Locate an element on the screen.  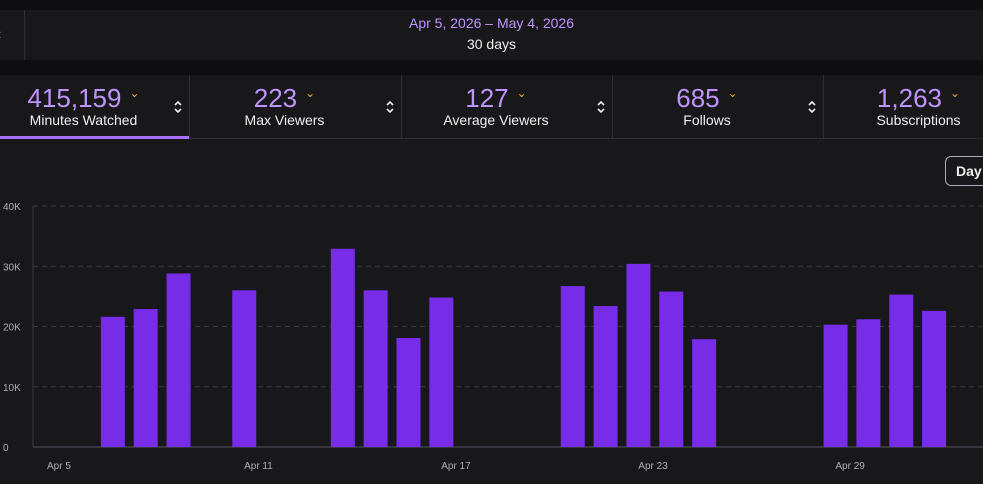
date-span-label: 30 days is located at coordinates (491, 44).